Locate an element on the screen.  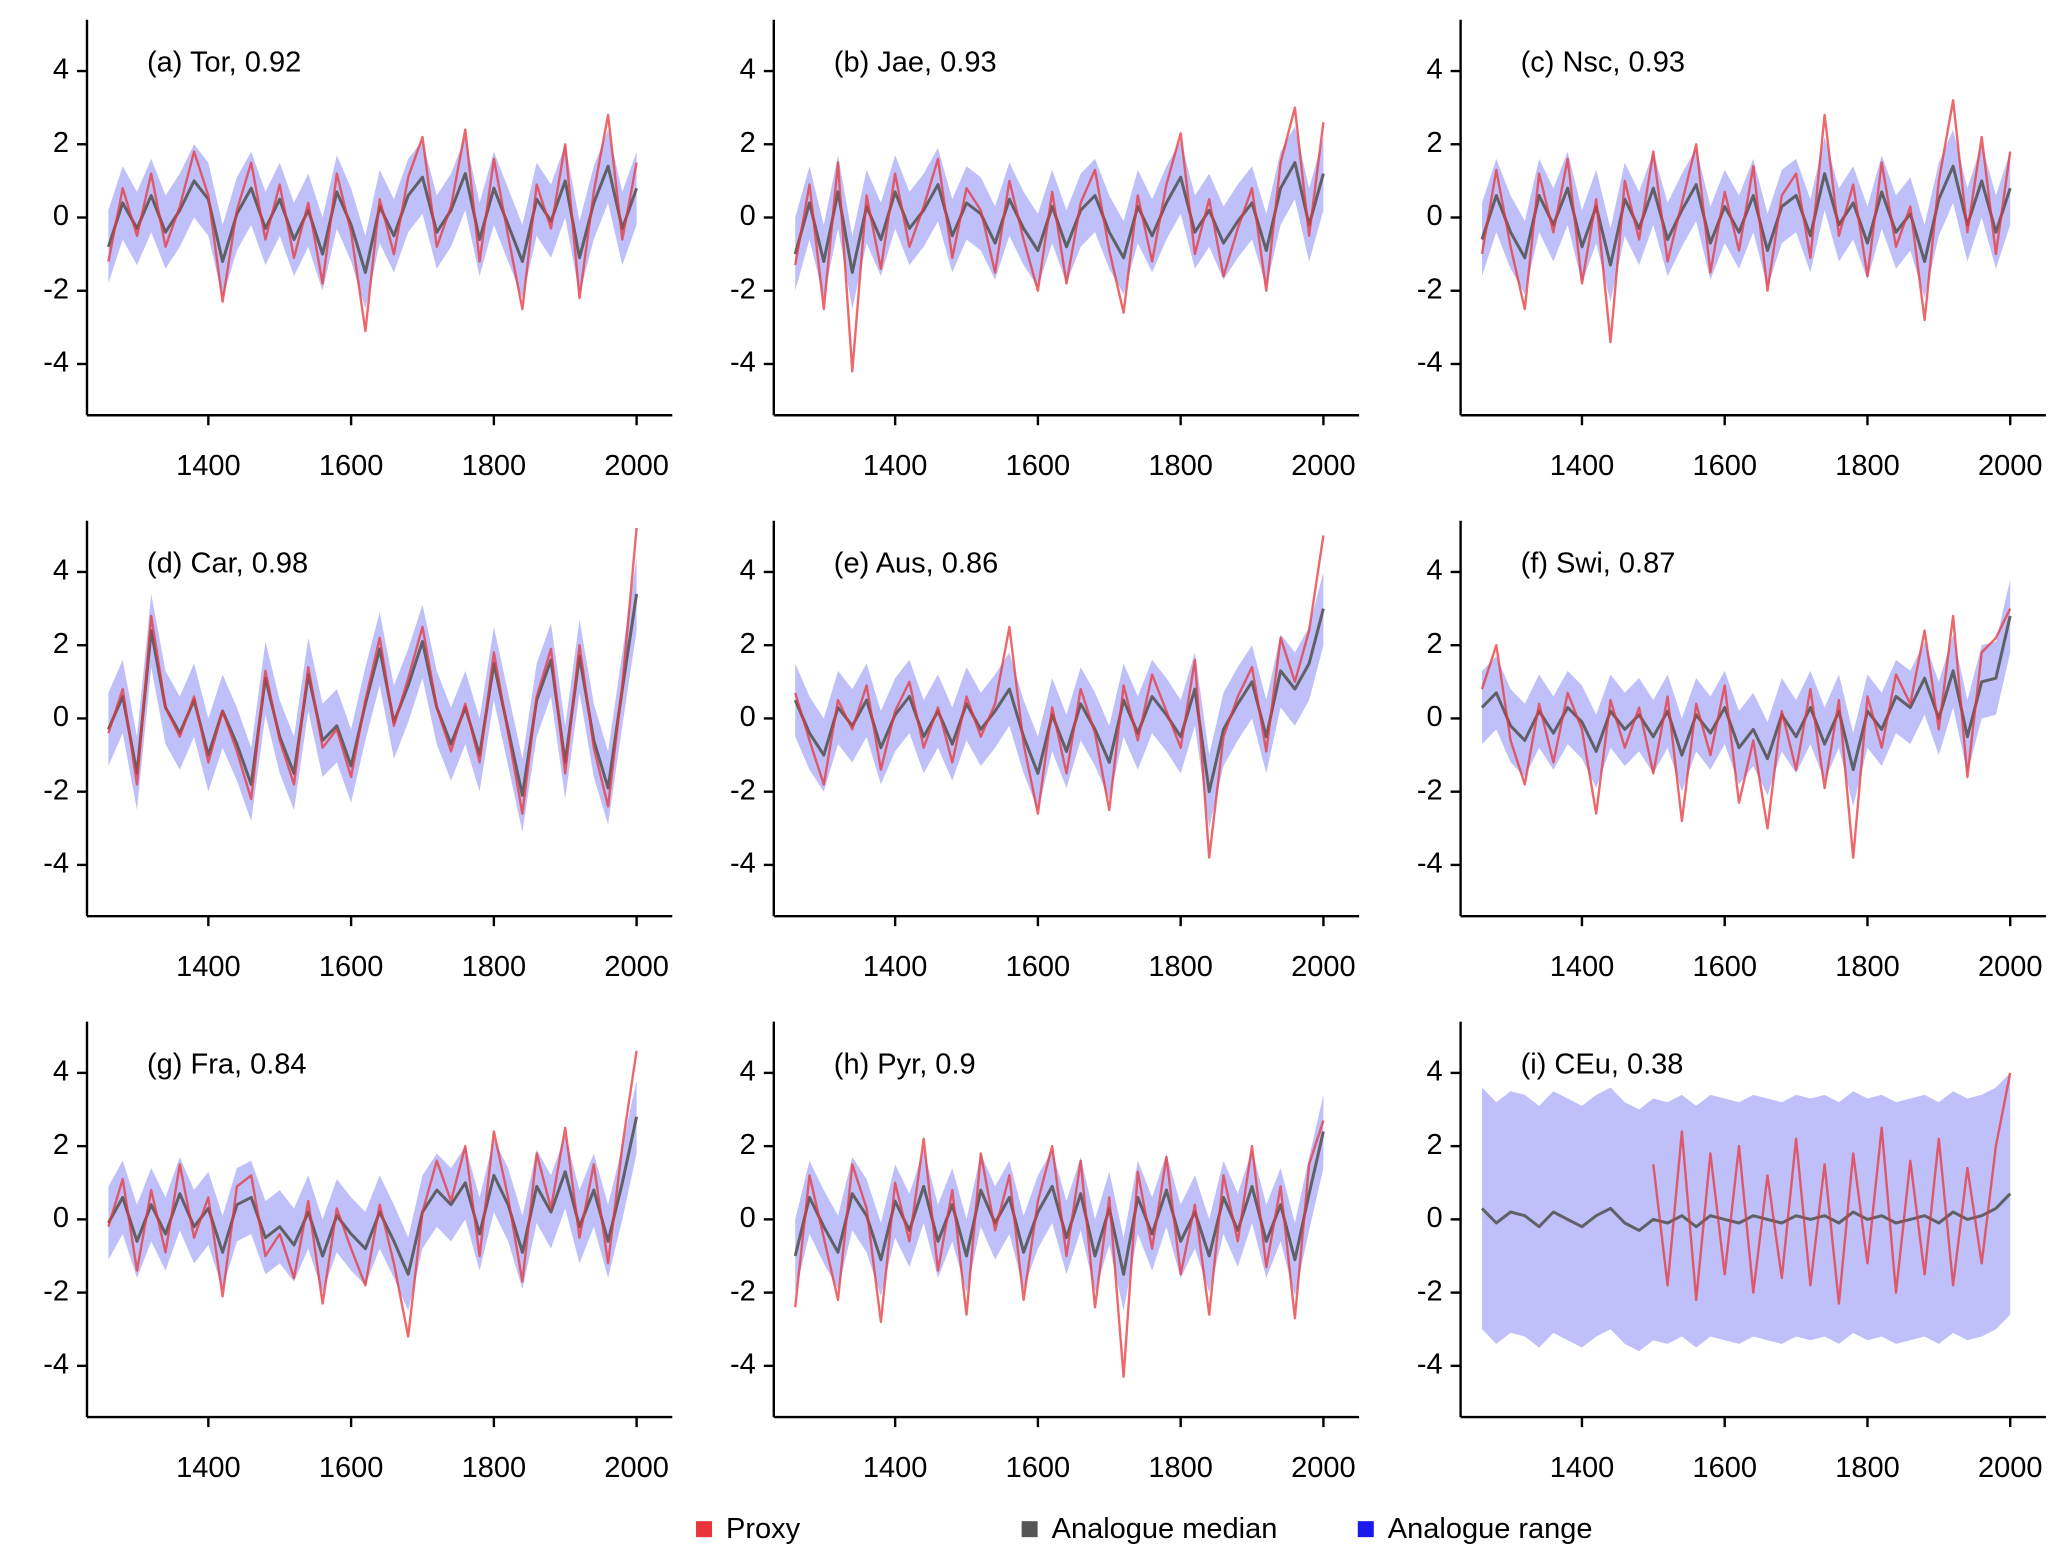
panel: -4 -2 0 2 4 1400 1600 1800 2000 (e) Aus, 0.86 is located at coordinates (1045, 751).